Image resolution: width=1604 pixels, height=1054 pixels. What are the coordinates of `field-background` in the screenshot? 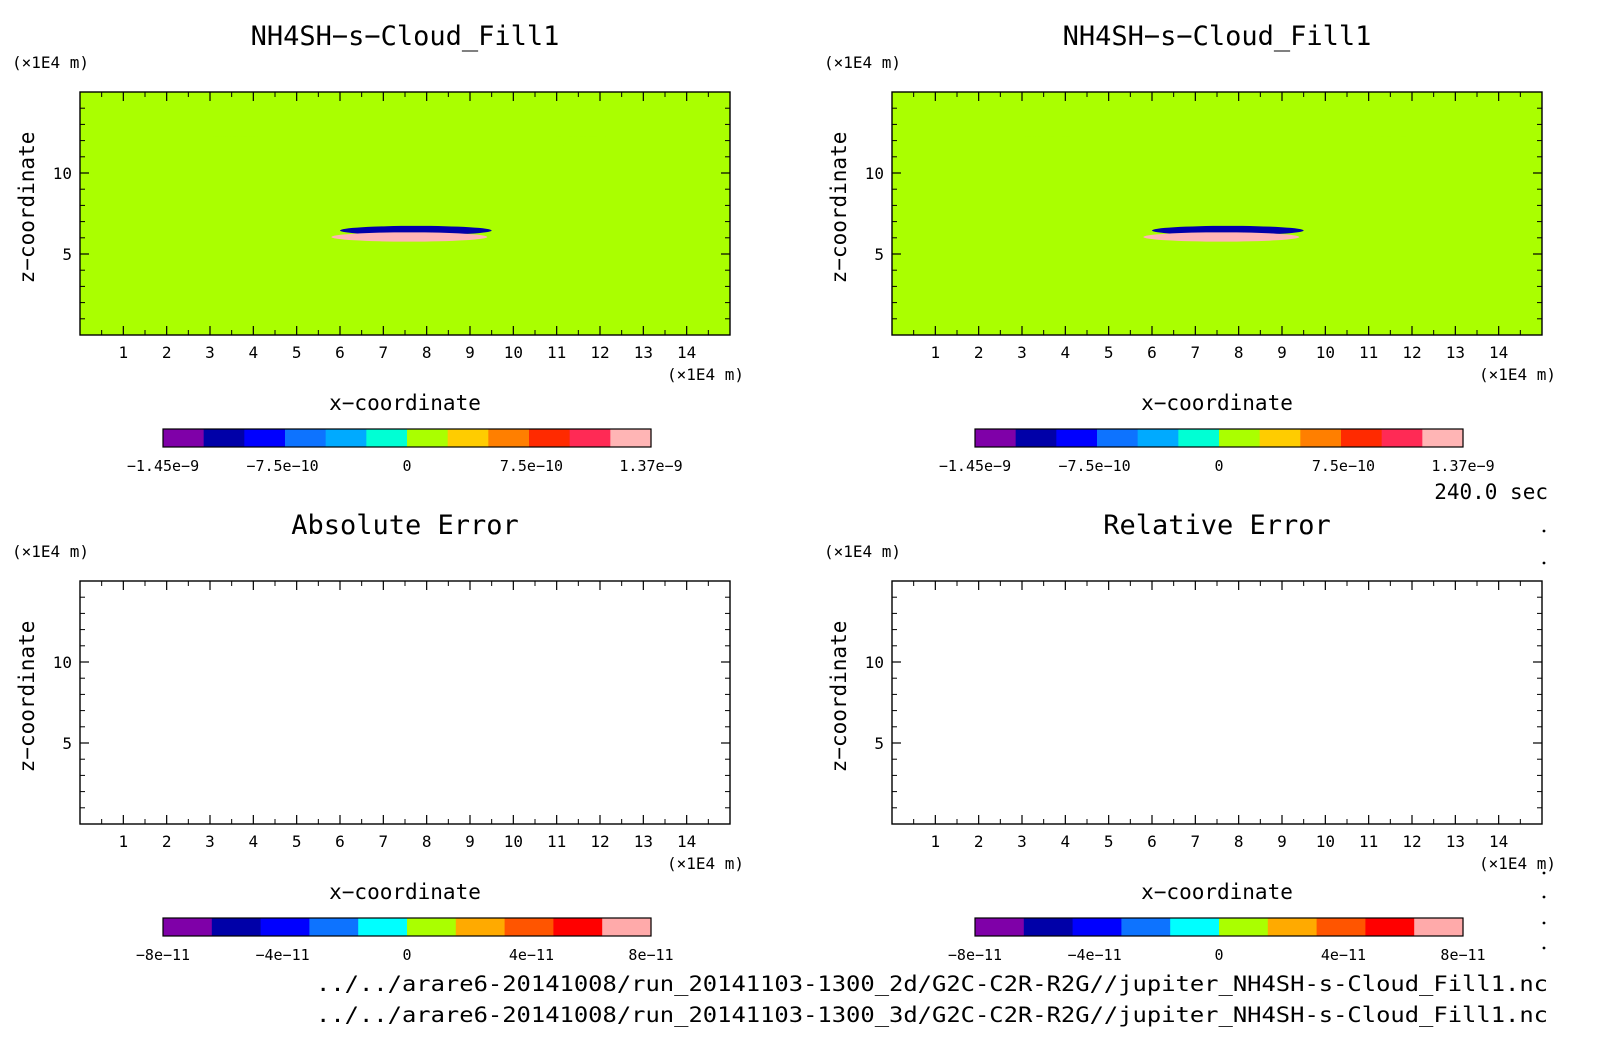 It's located at (1217, 213).